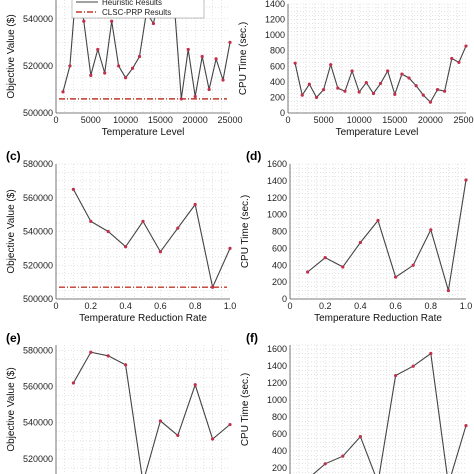  What do you see at coordinates (377, 132) in the screenshot?
I see `x-axis-label: Temperature Level` at bounding box center [377, 132].